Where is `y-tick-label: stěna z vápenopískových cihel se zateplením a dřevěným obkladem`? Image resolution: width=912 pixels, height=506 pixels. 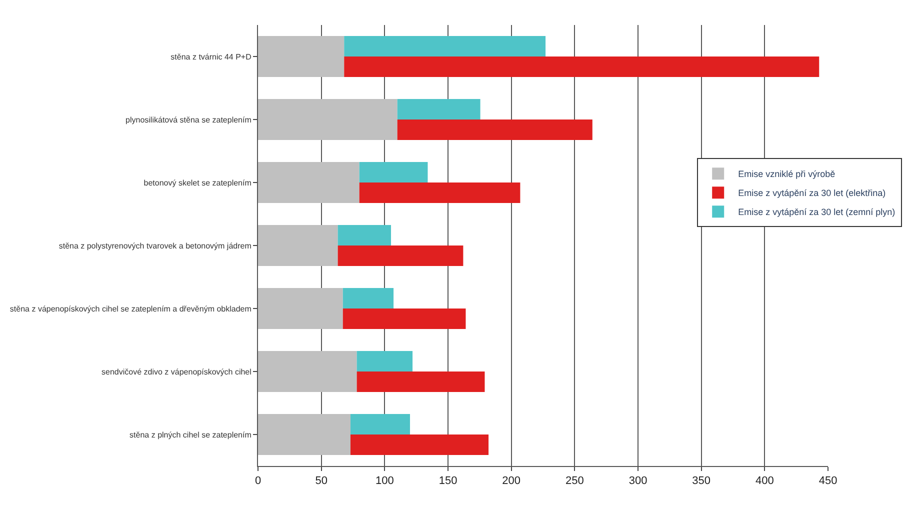
y-tick-label: stěna z vápenopískových cihel se zateplením a dřevěným obkladem is located at coordinates (131, 309).